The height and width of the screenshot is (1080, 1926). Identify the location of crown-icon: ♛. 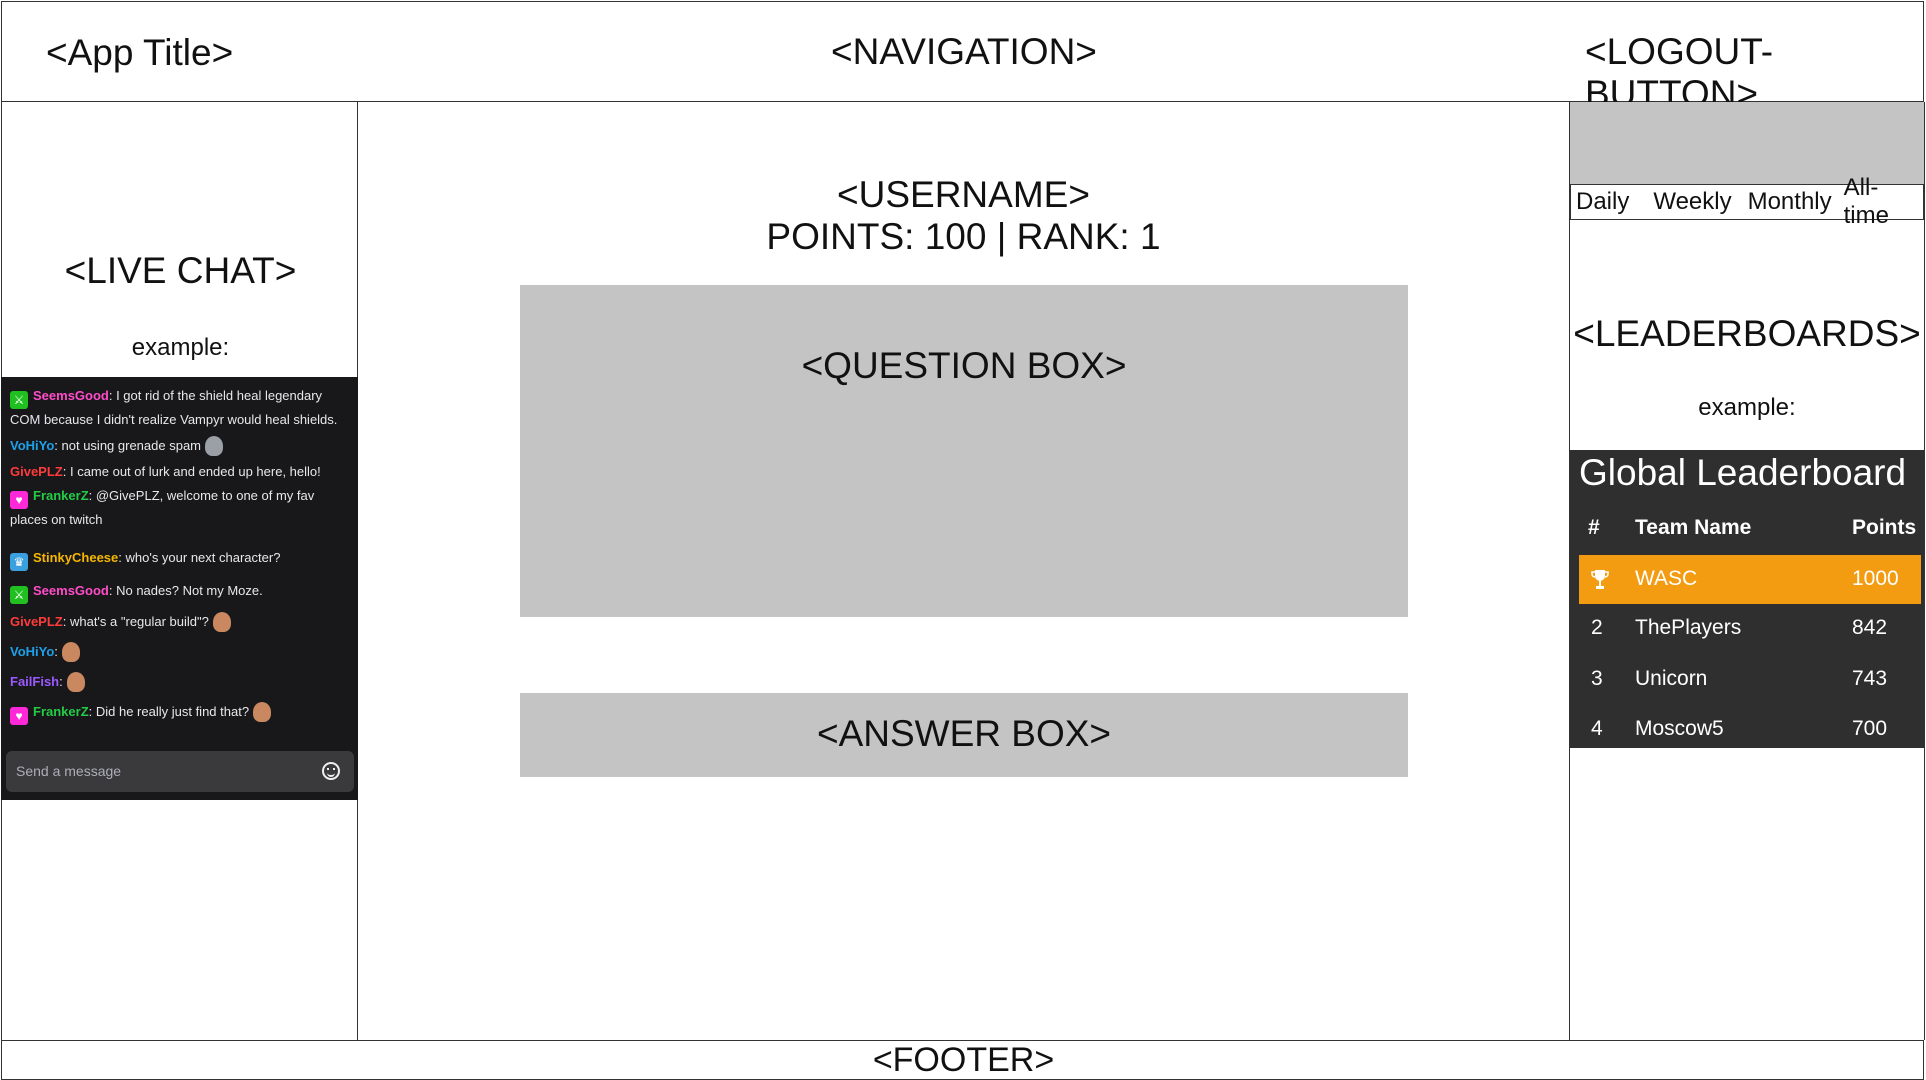
(19, 562).